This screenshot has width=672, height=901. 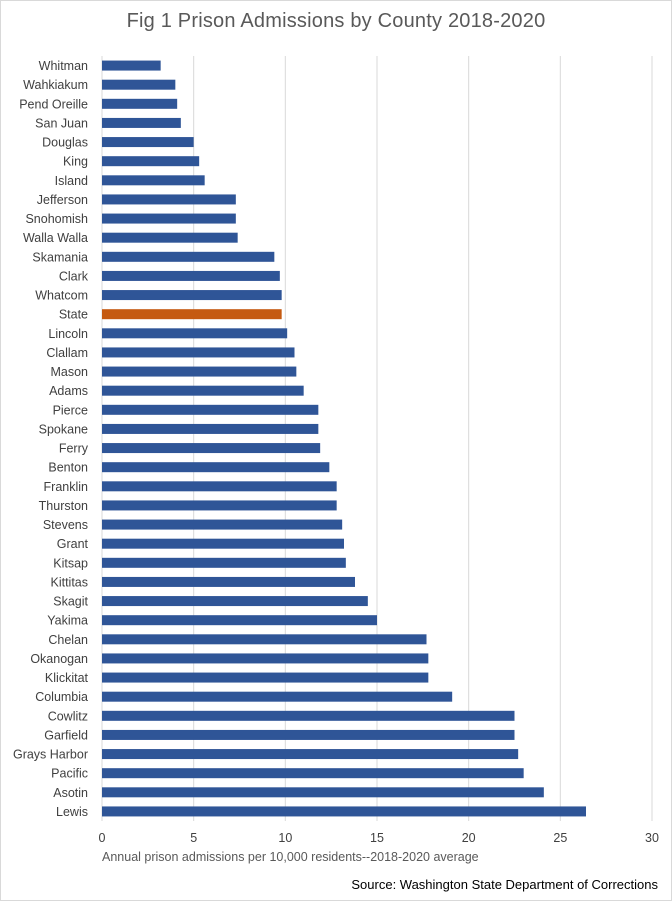 What do you see at coordinates (277, 696) in the screenshot?
I see `bar-columbia` at bounding box center [277, 696].